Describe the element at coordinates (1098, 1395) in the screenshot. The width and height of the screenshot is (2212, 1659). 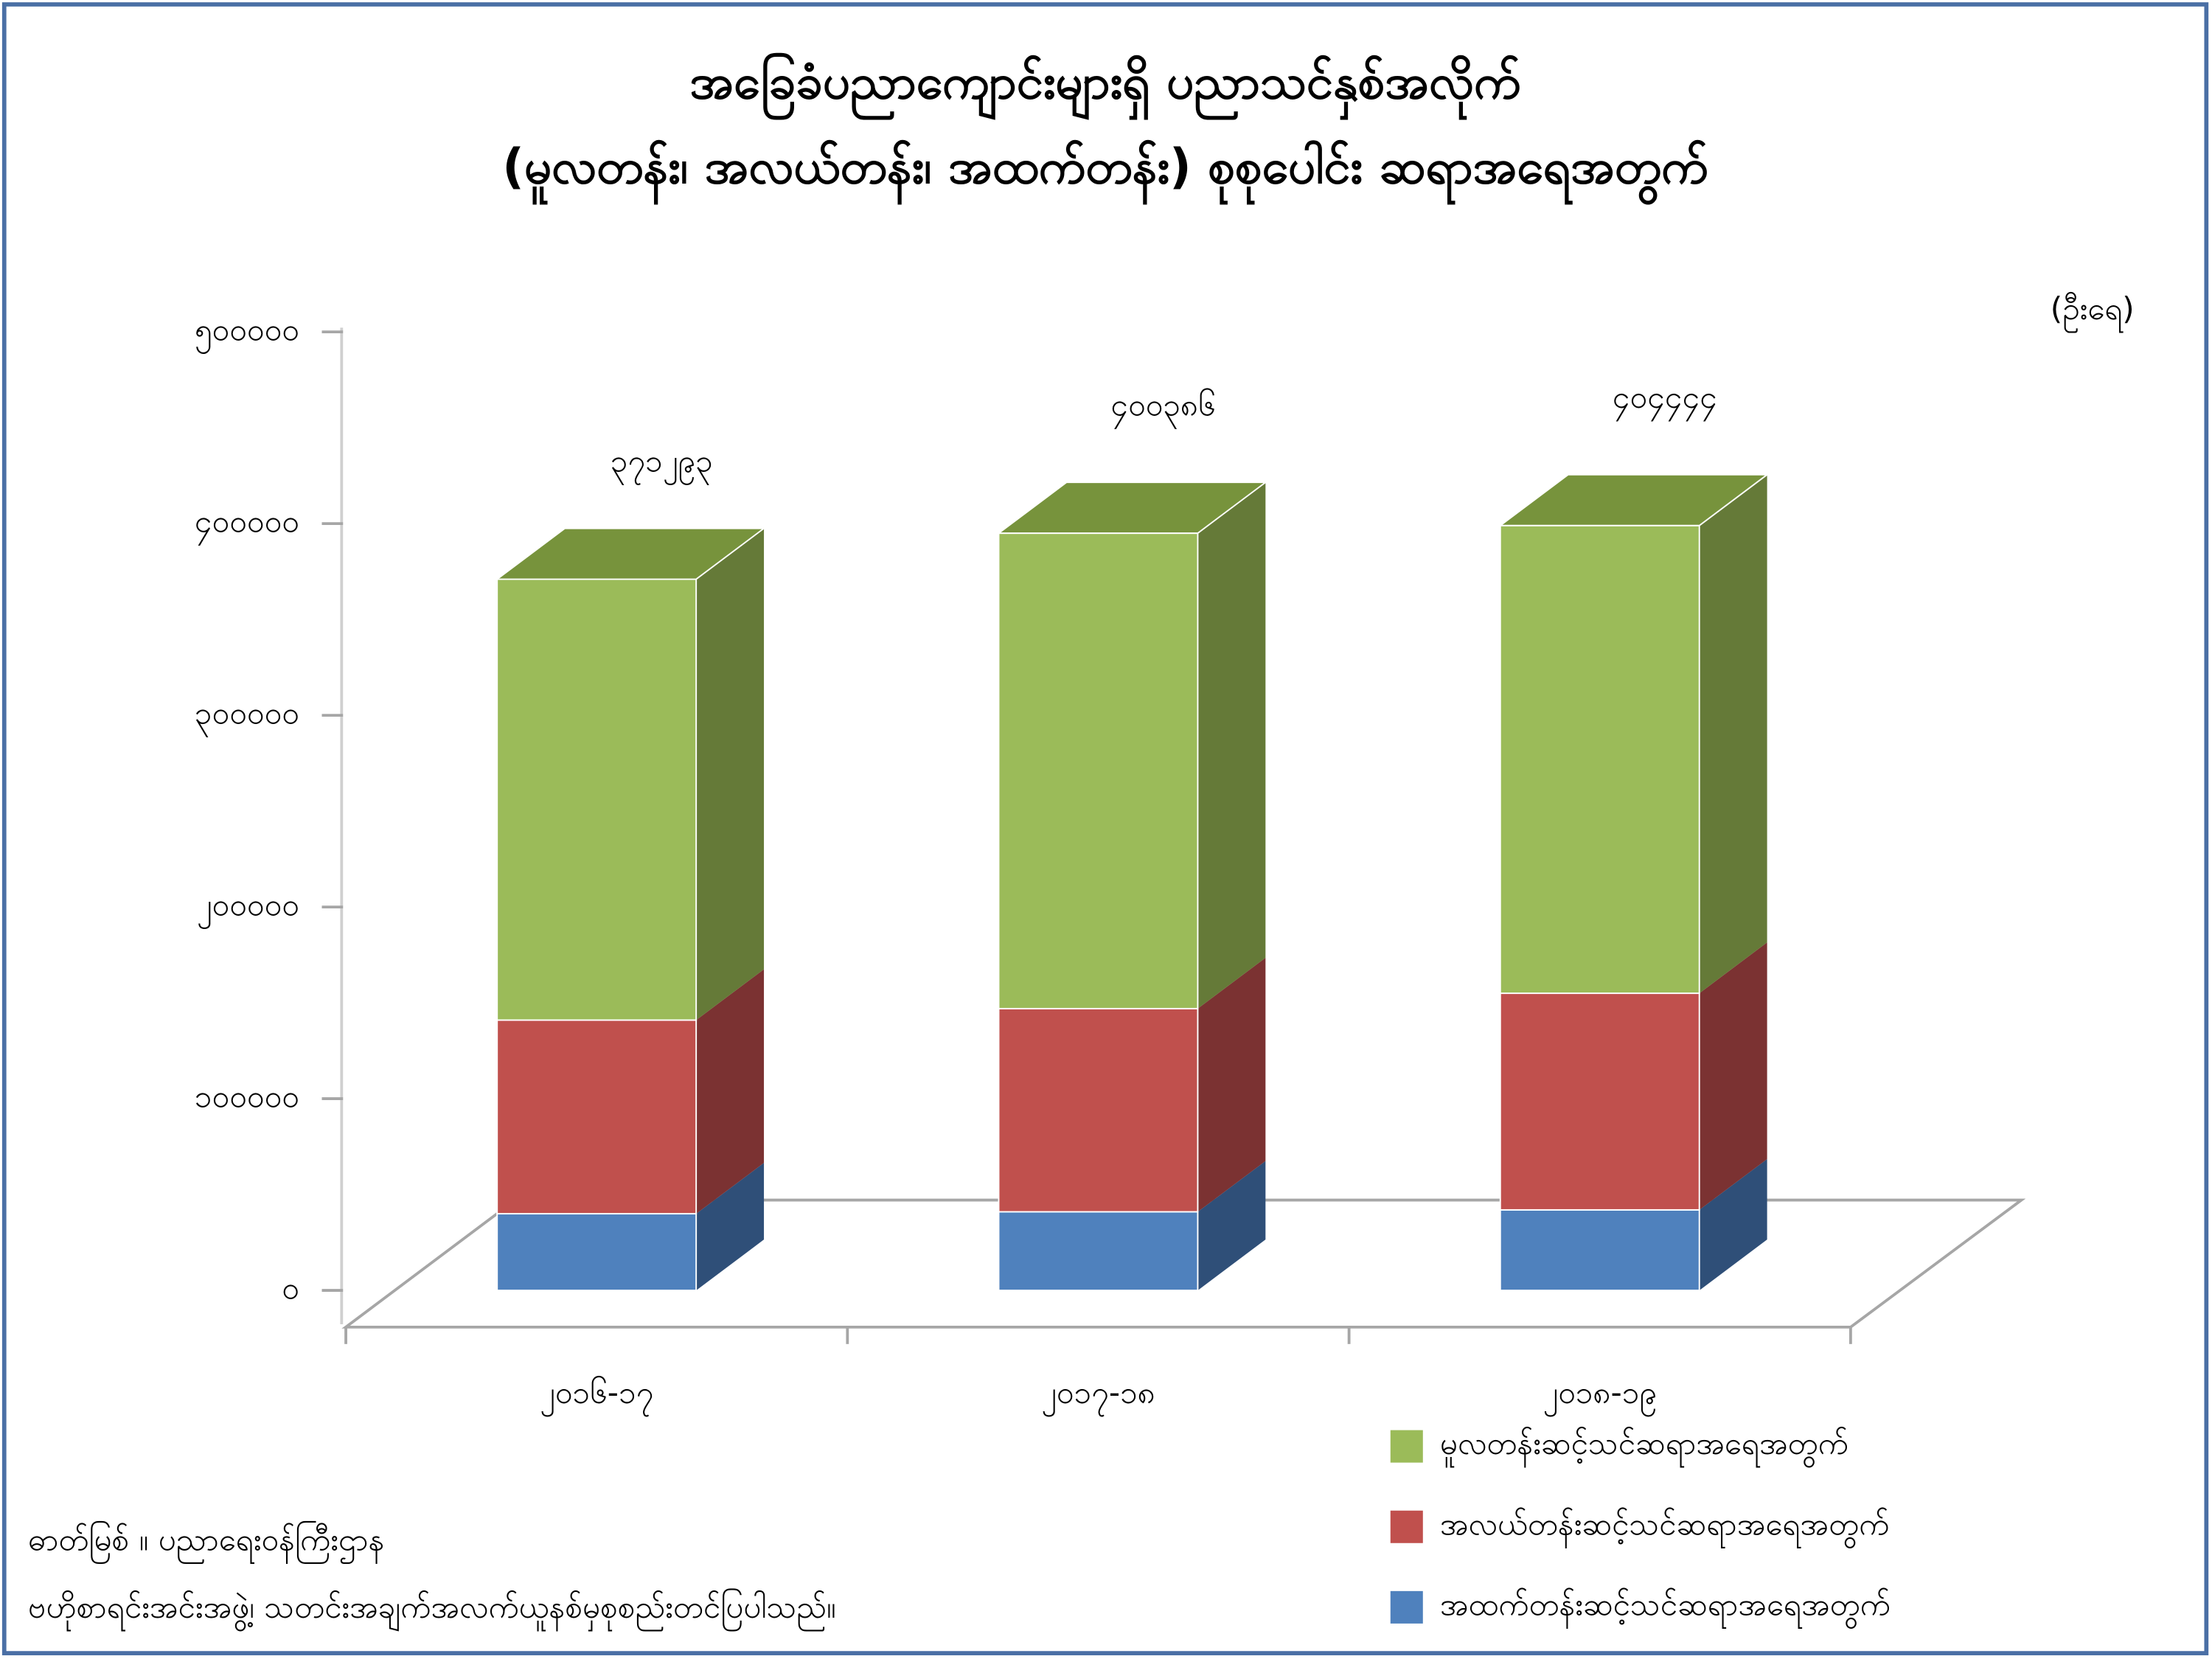
I see `x-tick-label: ၂၀၁၇-၁၈` at that location.